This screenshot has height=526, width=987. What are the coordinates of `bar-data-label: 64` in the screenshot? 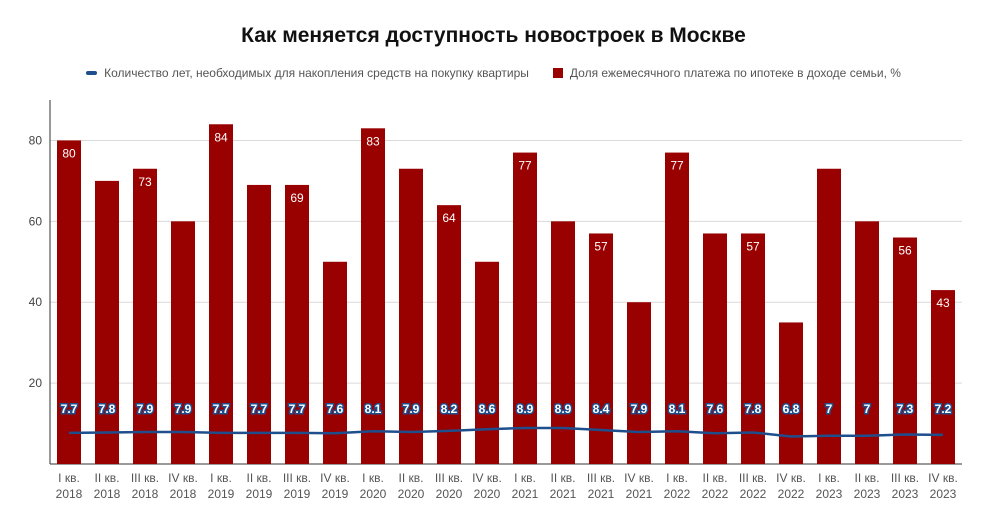 It's located at (449, 218).